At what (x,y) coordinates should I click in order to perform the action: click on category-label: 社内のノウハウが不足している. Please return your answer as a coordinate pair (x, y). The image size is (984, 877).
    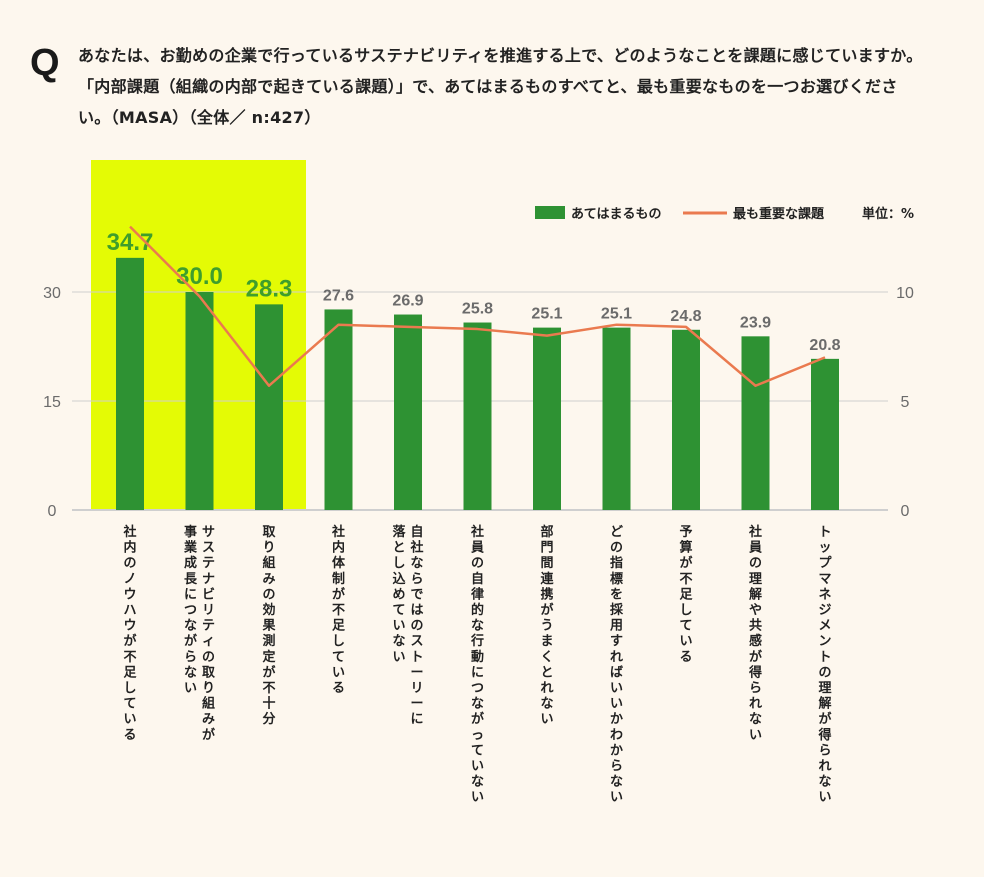
    Looking at the image, I should click on (129, 633).